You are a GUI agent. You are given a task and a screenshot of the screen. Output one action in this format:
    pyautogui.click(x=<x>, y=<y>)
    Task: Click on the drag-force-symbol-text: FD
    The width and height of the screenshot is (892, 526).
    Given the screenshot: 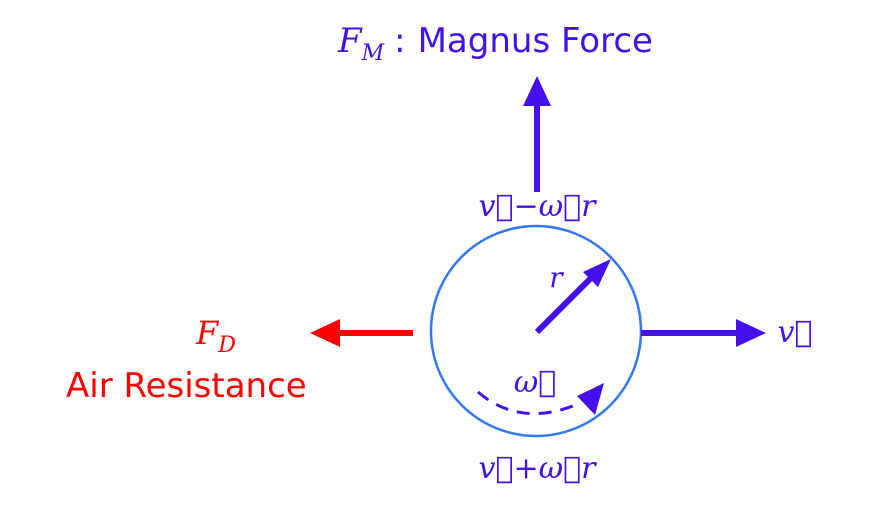 What is the action you would take?
    pyautogui.click(x=215, y=336)
    